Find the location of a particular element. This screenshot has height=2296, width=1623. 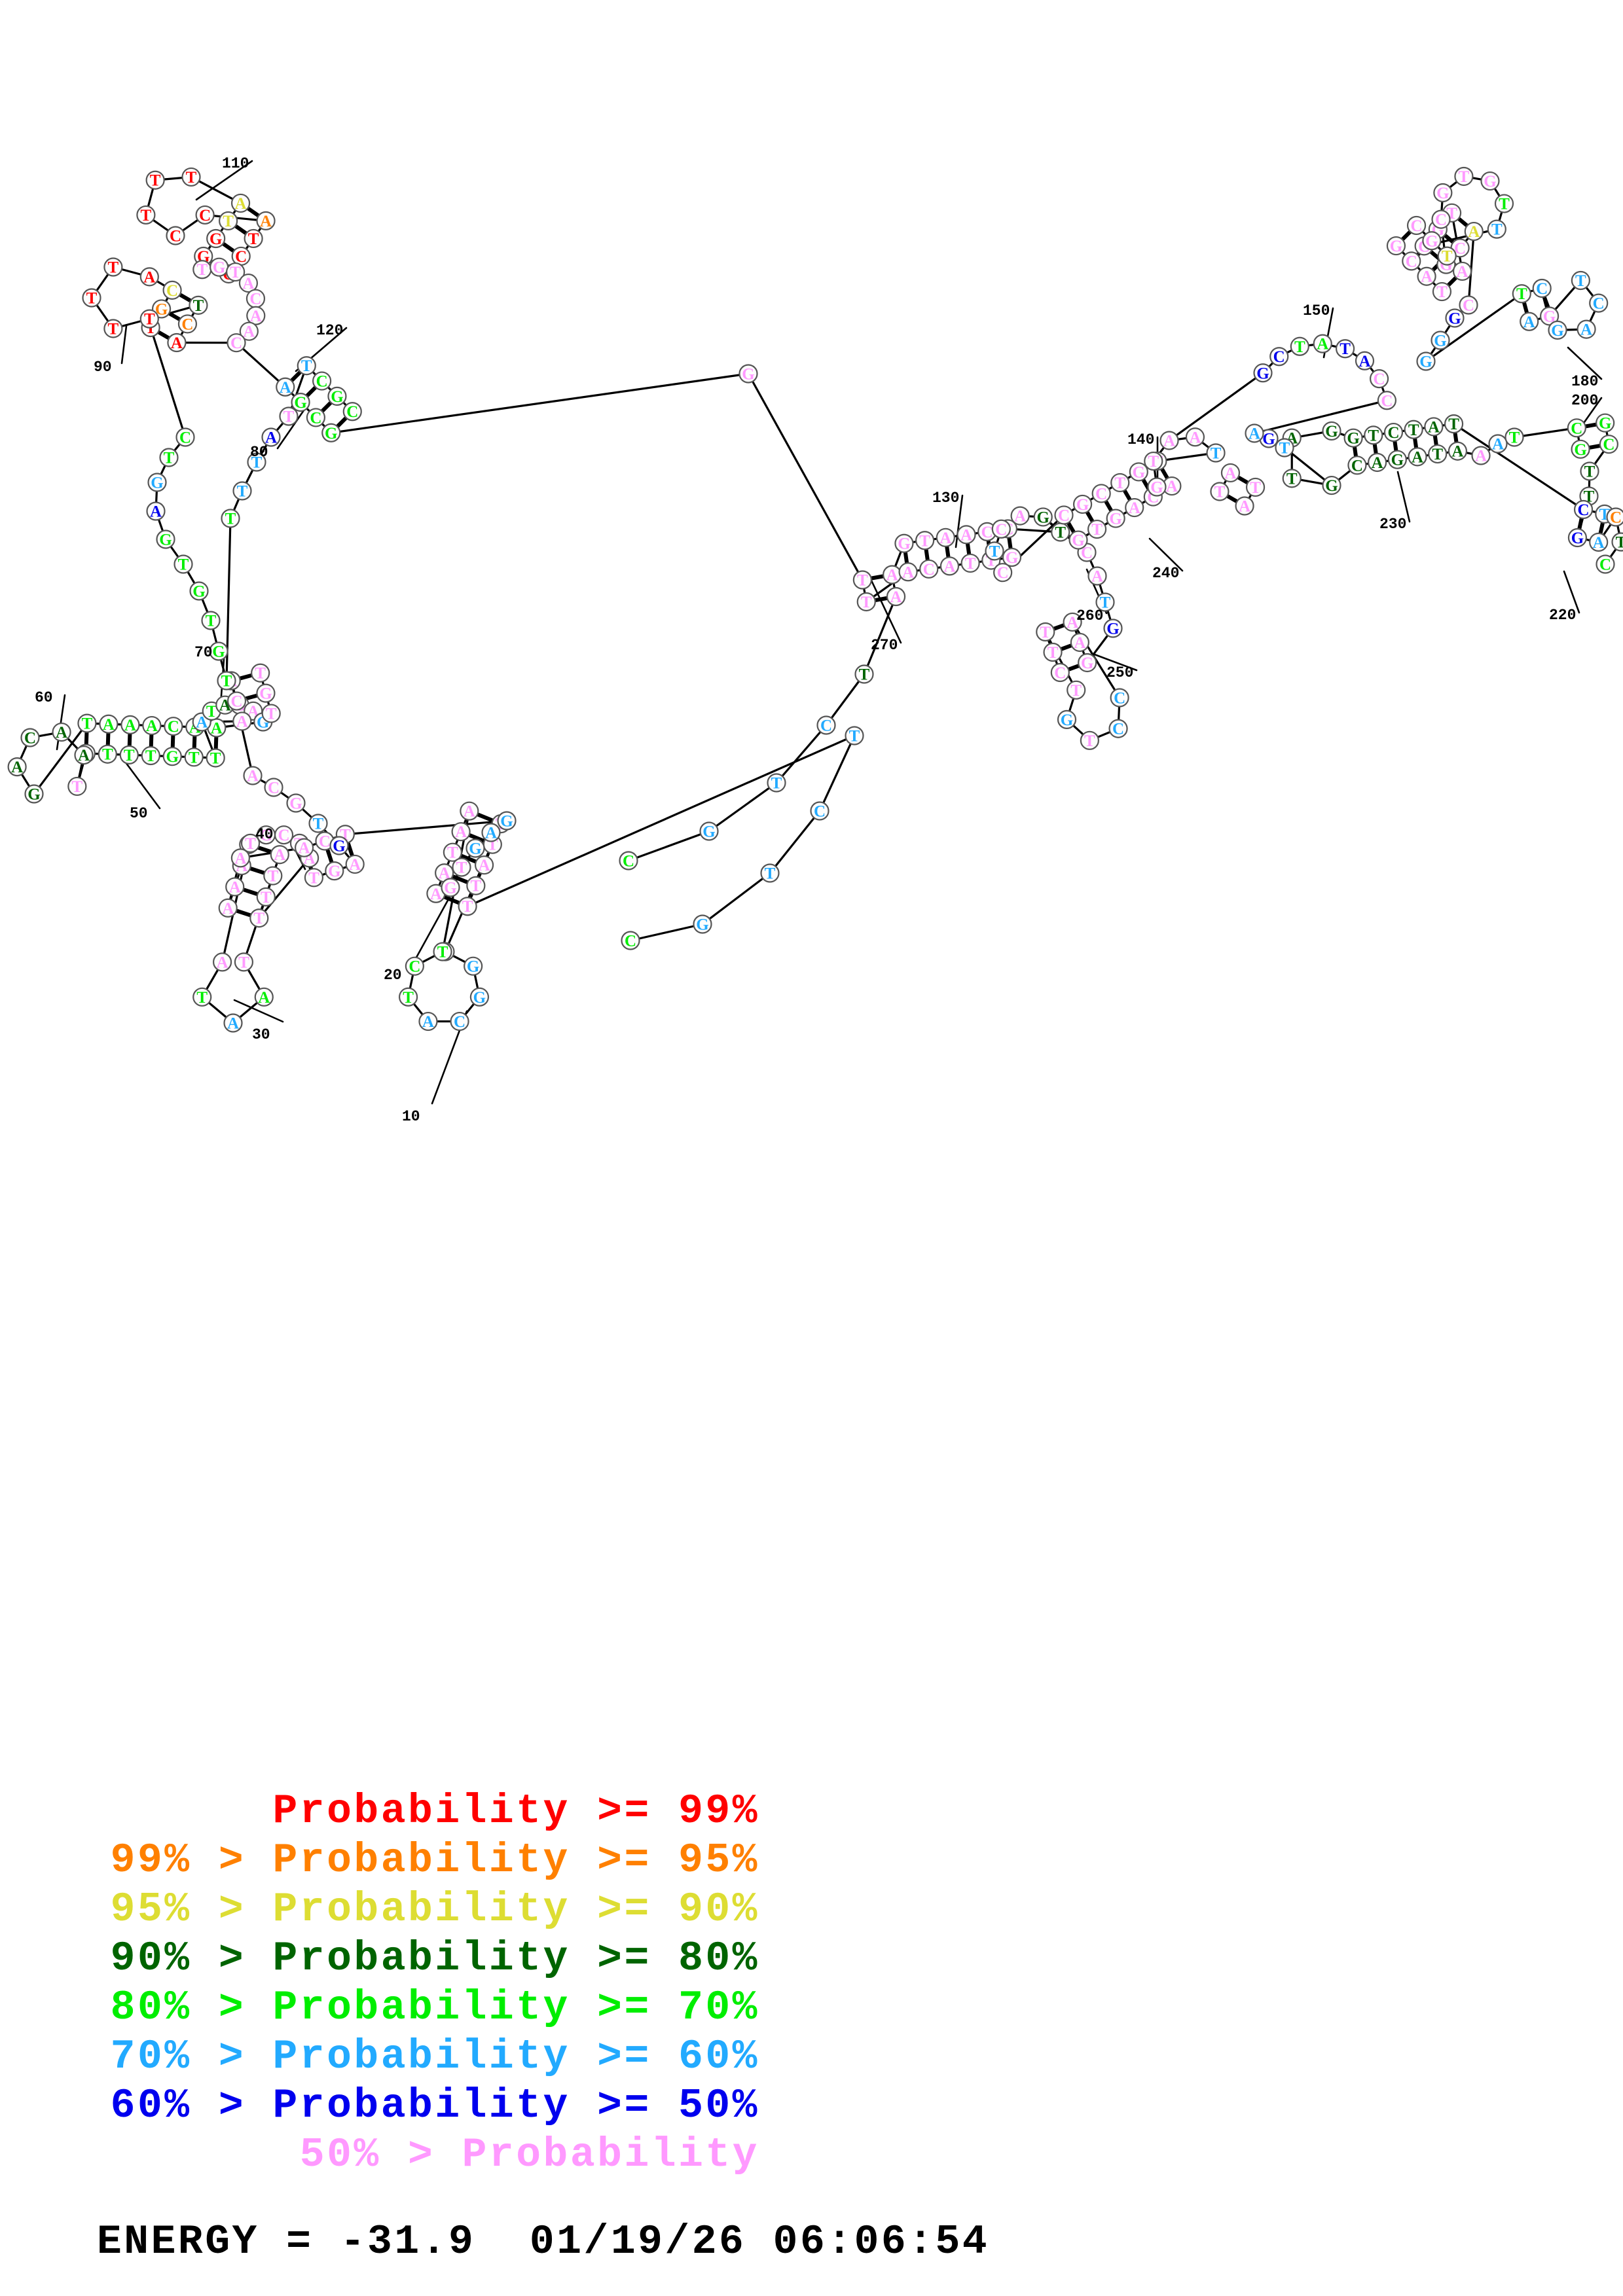

position-label-140: 140 is located at coordinates (1140, 439).